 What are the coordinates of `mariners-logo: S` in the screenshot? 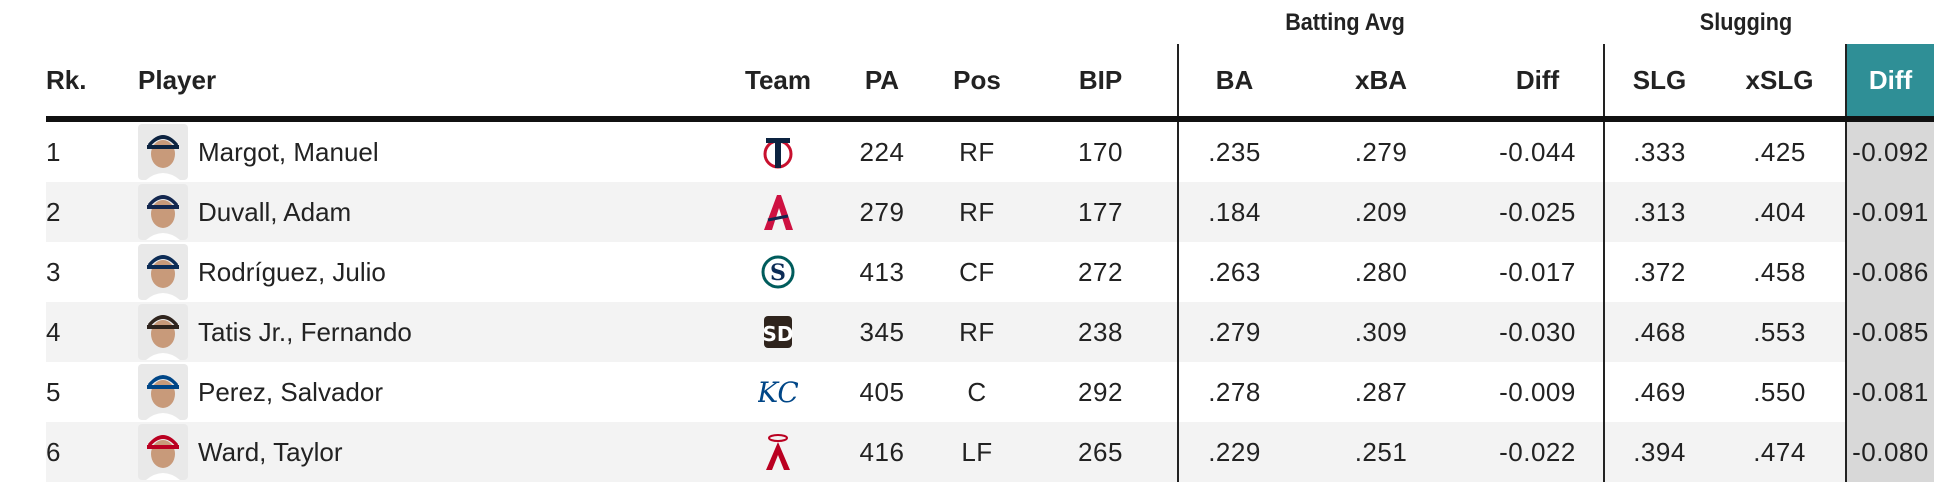 It's located at (778, 272).